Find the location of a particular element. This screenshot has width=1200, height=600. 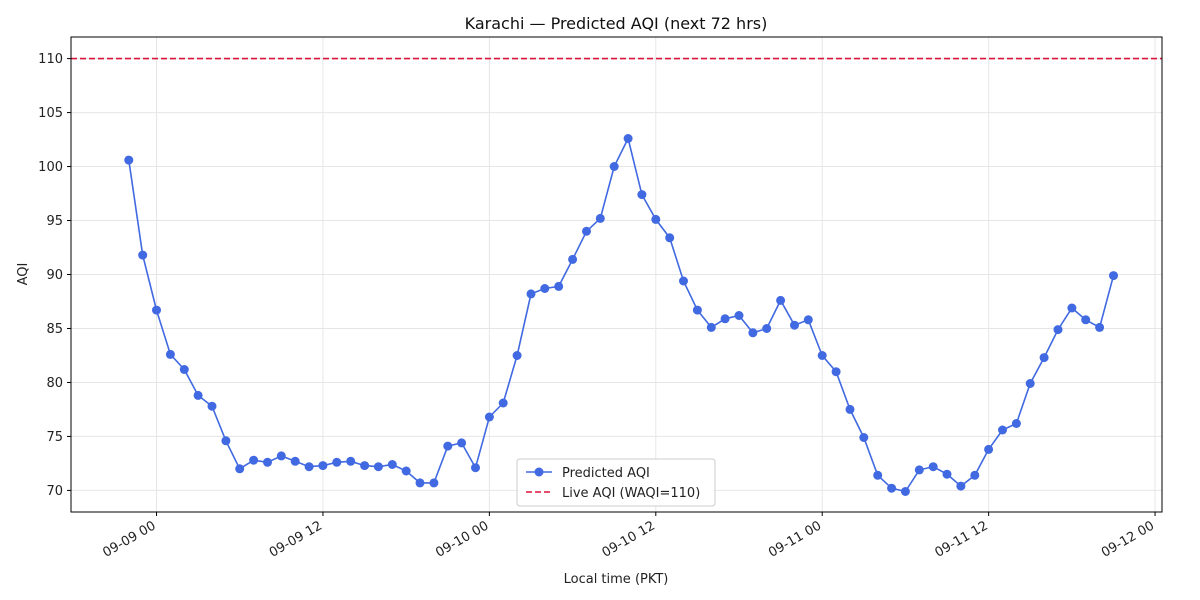

legend-box is located at coordinates (616, 482).